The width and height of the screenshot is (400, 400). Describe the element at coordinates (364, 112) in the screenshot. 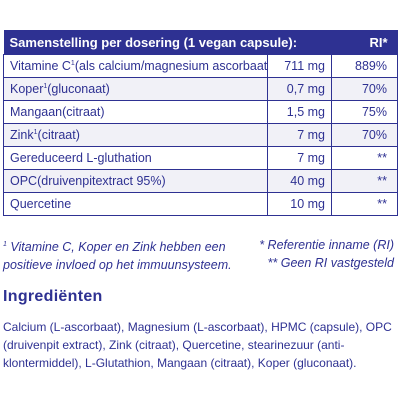

I see `ri-cell: 75%` at that location.